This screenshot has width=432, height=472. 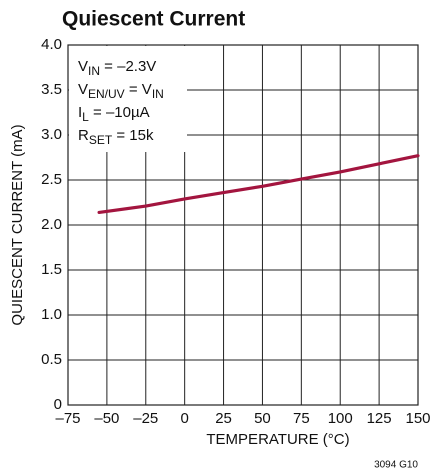 I want to click on x-tick-label: 150, so click(x=417, y=418).